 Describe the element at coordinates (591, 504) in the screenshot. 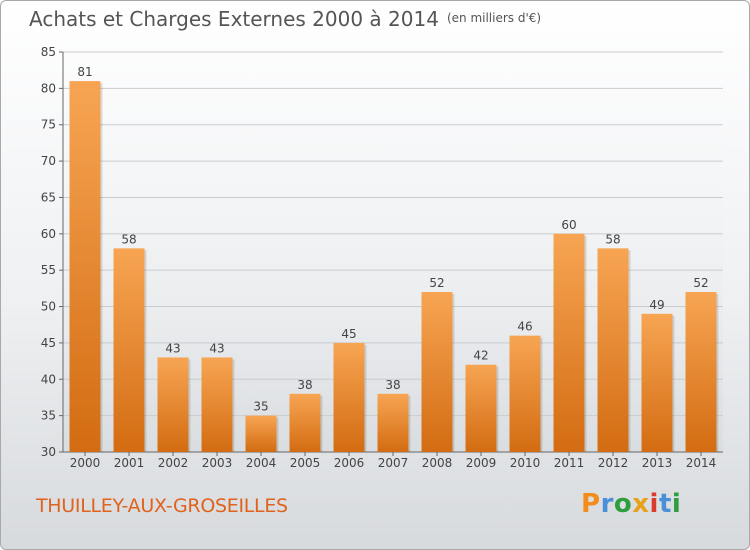

I see `logo-letter: P` at that location.